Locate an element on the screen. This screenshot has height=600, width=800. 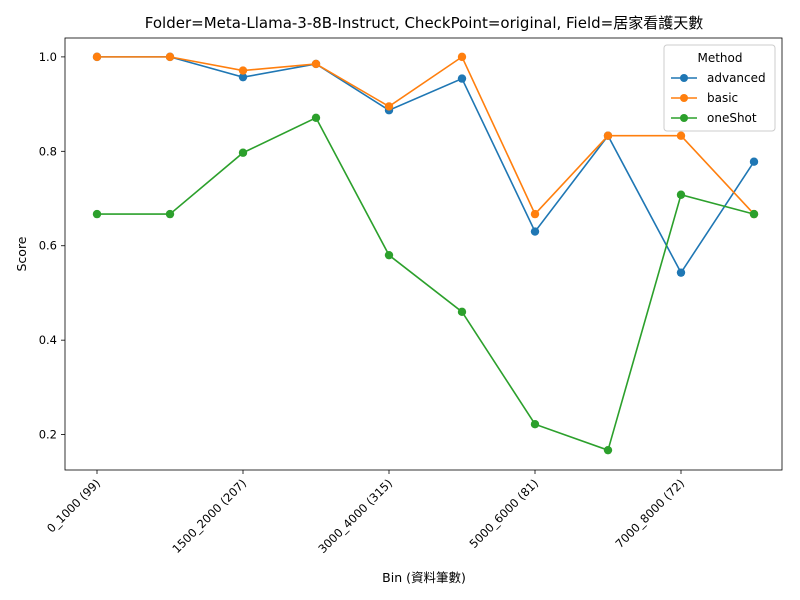
y-tick-label: 0.8 is located at coordinates (48, 151).